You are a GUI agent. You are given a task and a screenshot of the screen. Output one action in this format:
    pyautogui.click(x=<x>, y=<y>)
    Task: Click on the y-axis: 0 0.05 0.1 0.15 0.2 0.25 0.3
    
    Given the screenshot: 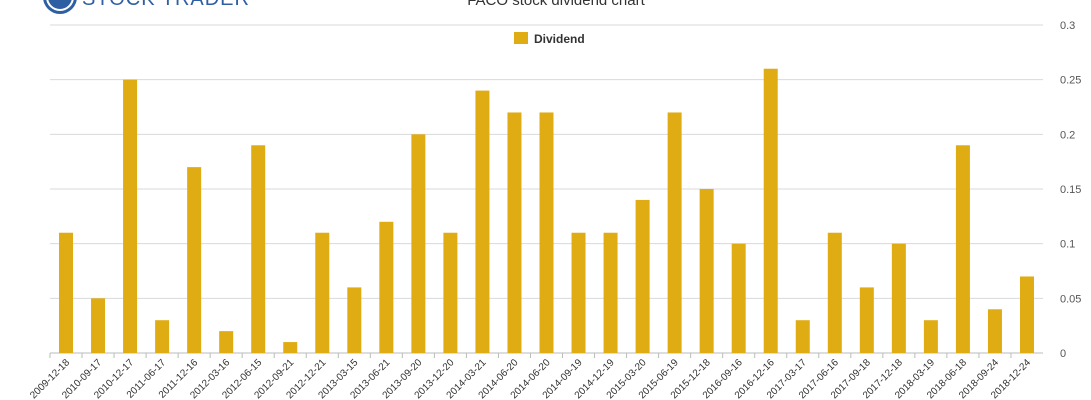 What is the action you would take?
    pyautogui.click(x=1070, y=190)
    